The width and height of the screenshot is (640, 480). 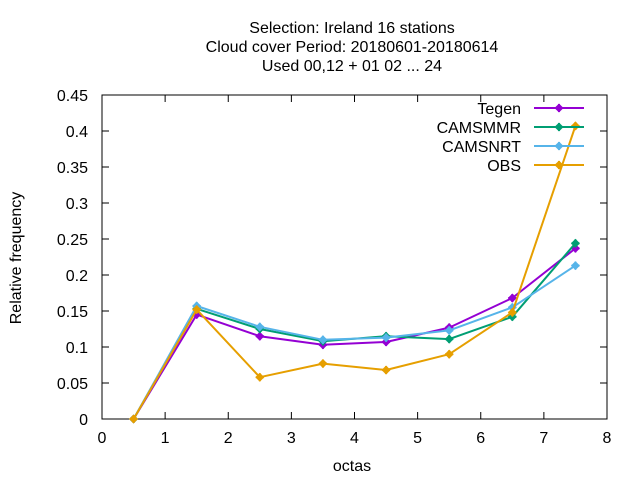 What do you see at coordinates (481, 147) in the screenshot?
I see `legend-label: CAMSNRT` at bounding box center [481, 147].